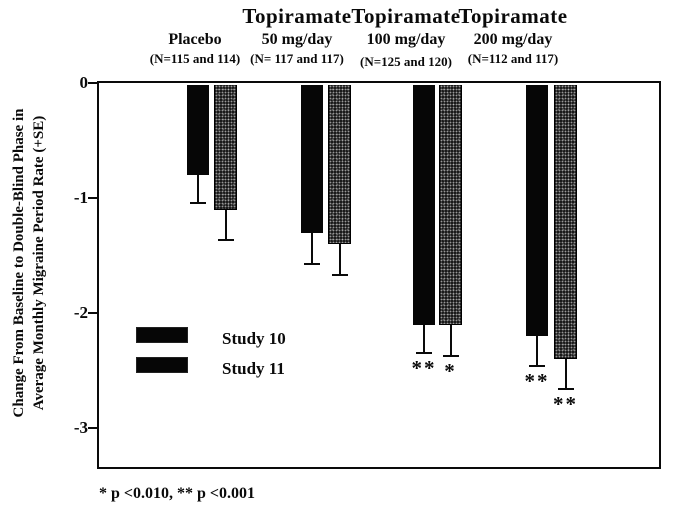  I want to click on significance-footnote: * p <0.010, ** p <0.001, so click(177, 493).